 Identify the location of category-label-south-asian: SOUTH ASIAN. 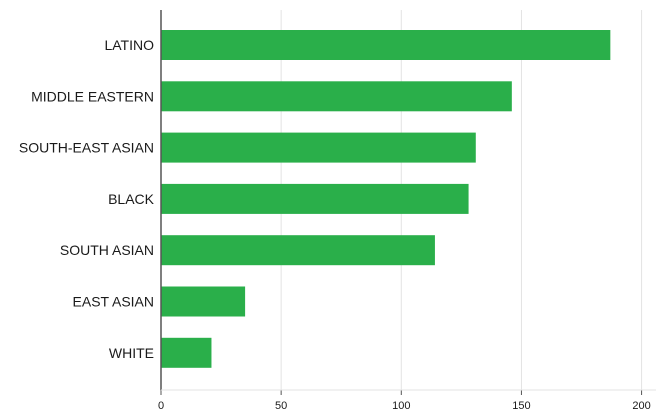
(107, 250).